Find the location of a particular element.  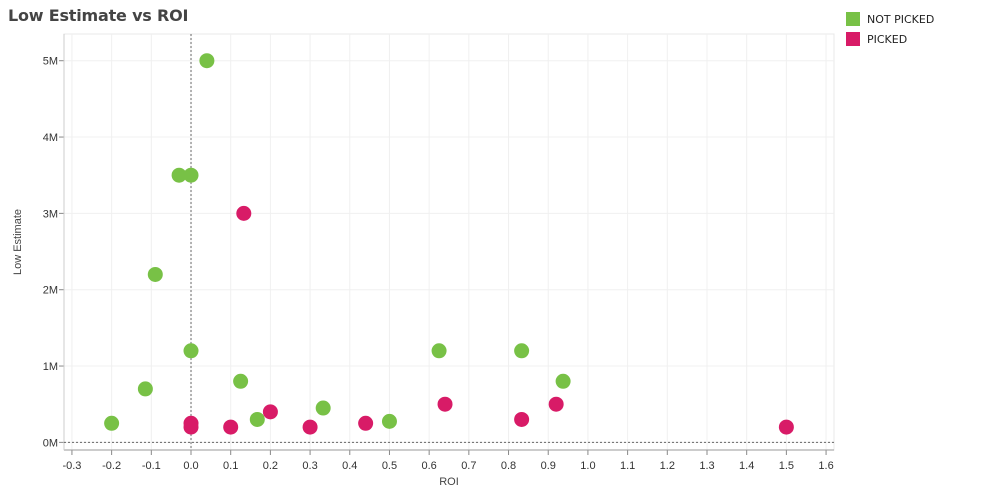

x-tick-label: 0.5 is located at coordinates (389, 466).